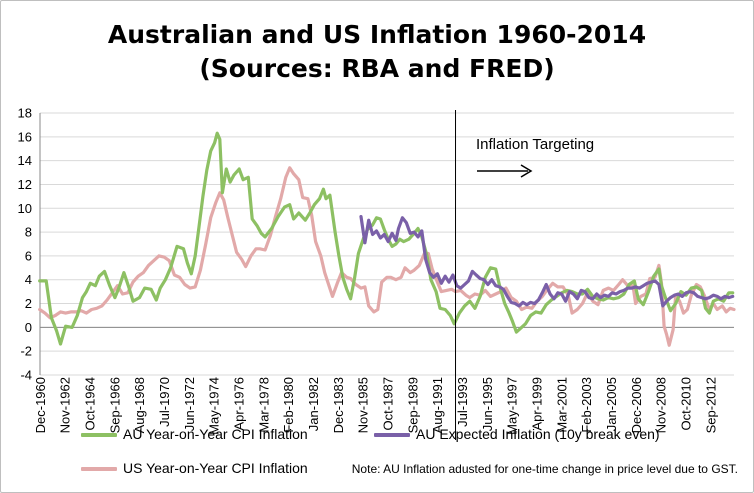 The width and height of the screenshot is (754, 493). Describe the element at coordinates (28, 303) in the screenshot. I see `y-tick-label: 2` at that location.